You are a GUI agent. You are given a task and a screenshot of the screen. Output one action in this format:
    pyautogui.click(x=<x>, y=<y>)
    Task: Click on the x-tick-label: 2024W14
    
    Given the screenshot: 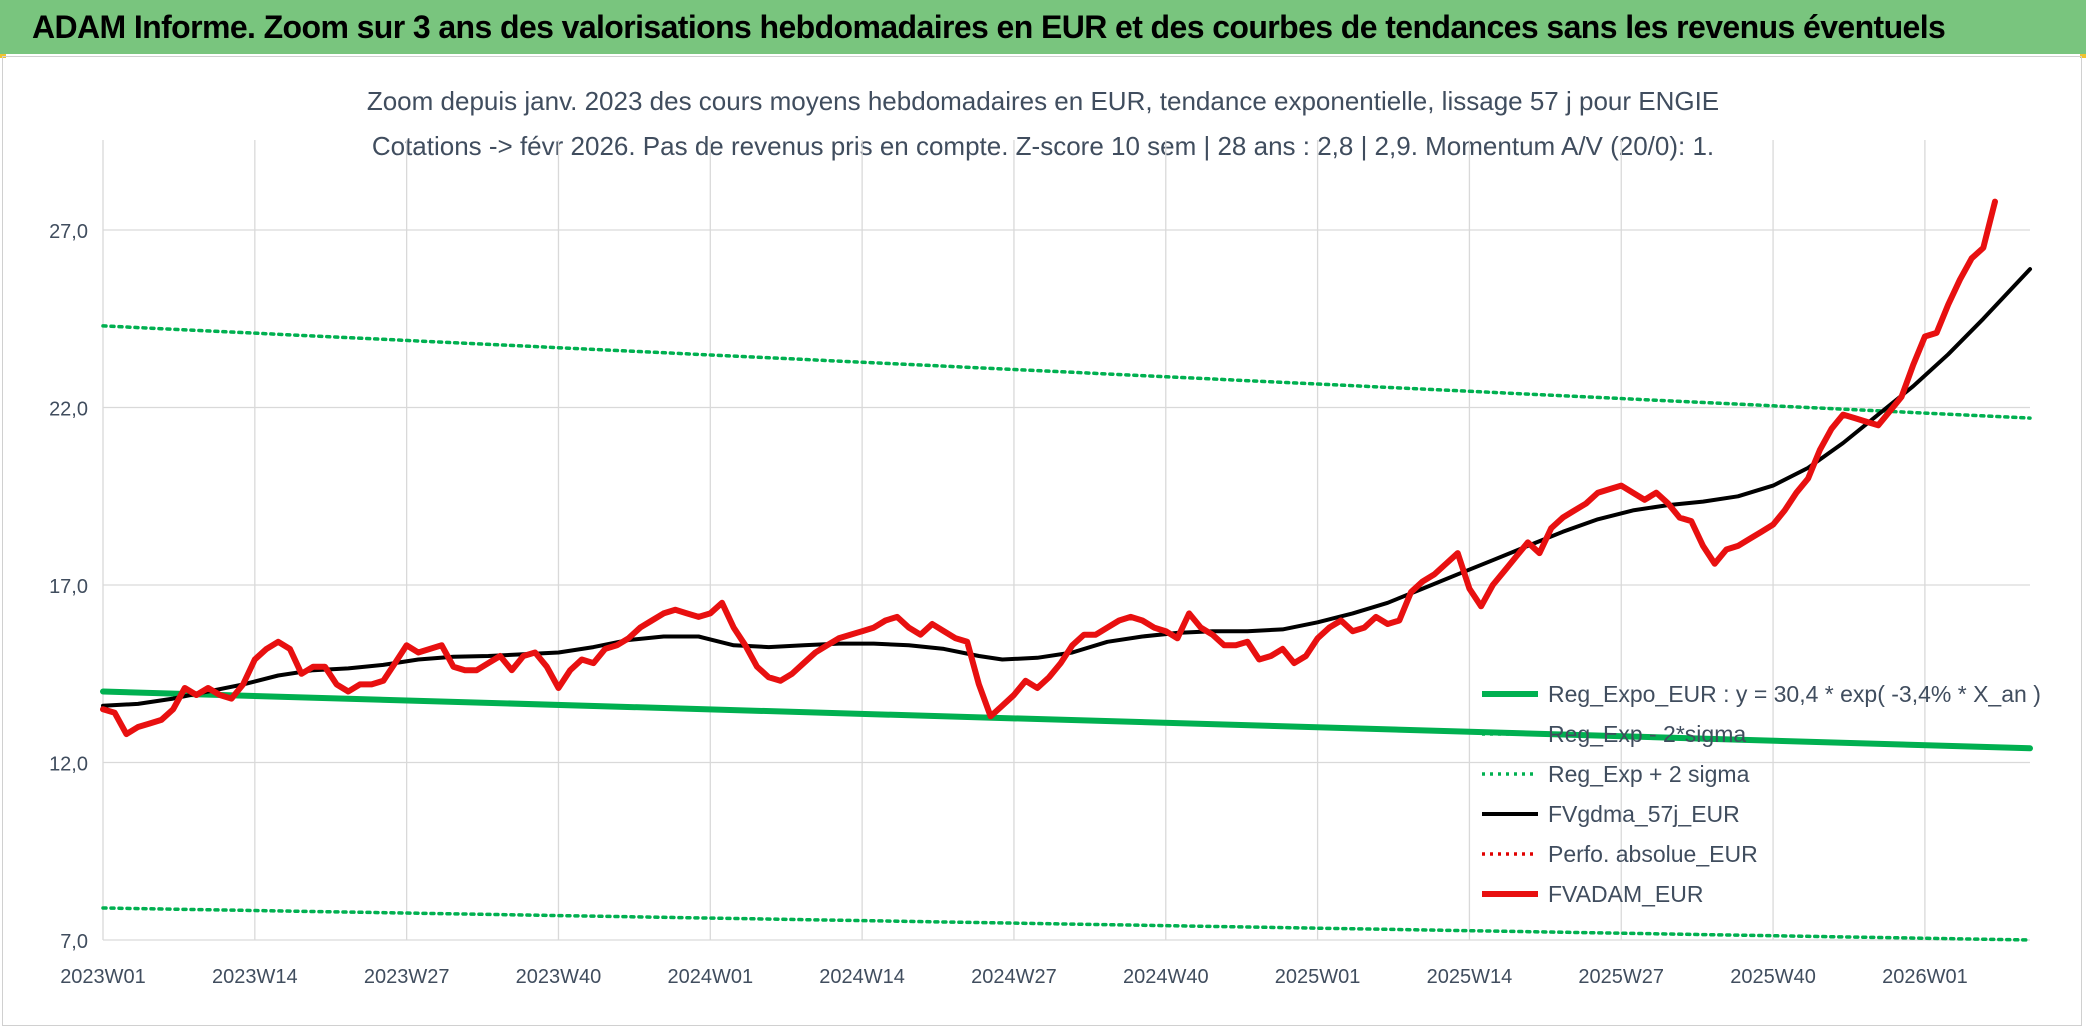 What is the action you would take?
    pyautogui.click(x=862, y=977)
    